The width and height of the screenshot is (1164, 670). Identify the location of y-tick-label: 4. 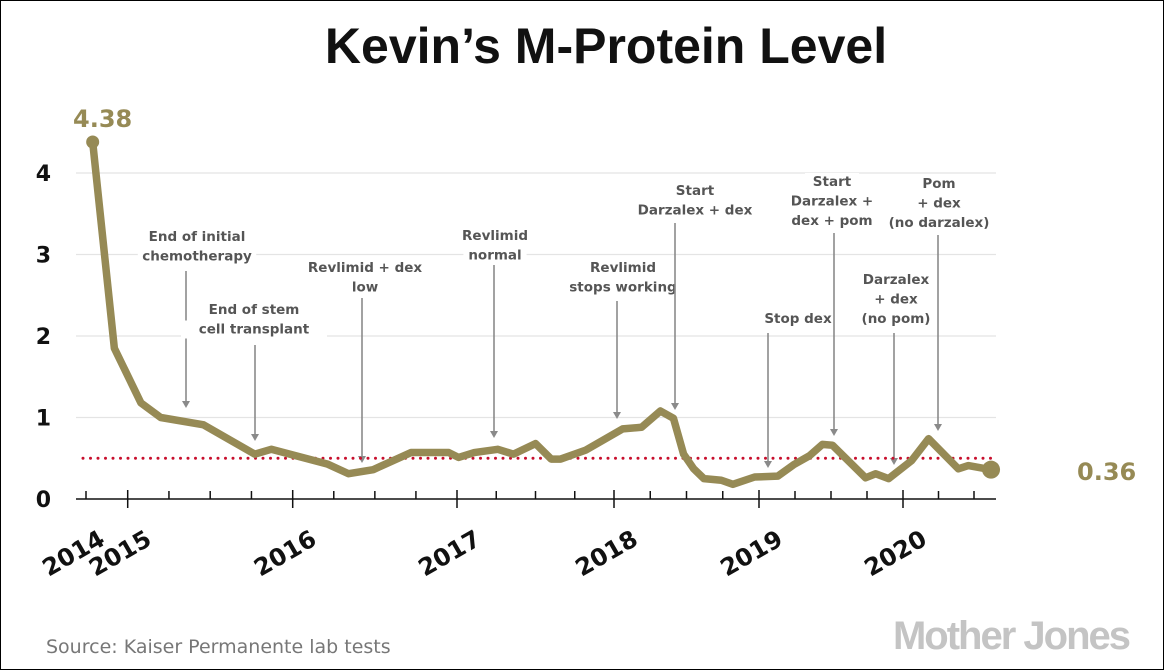
(43, 174).